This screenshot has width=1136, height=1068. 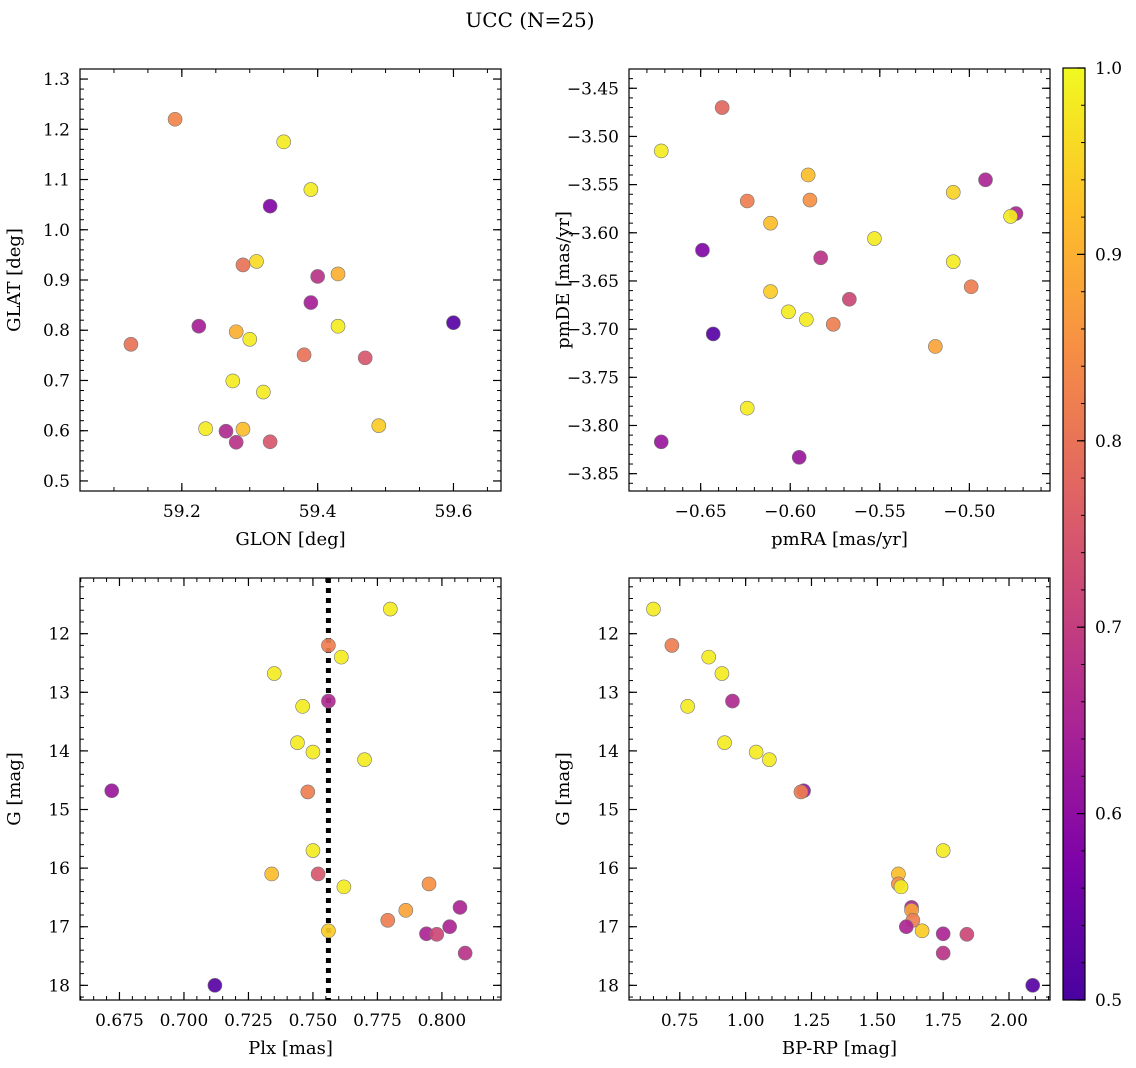 What do you see at coordinates (790, 512) in the screenshot?
I see `x-tick-label: −0.60` at bounding box center [790, 512].